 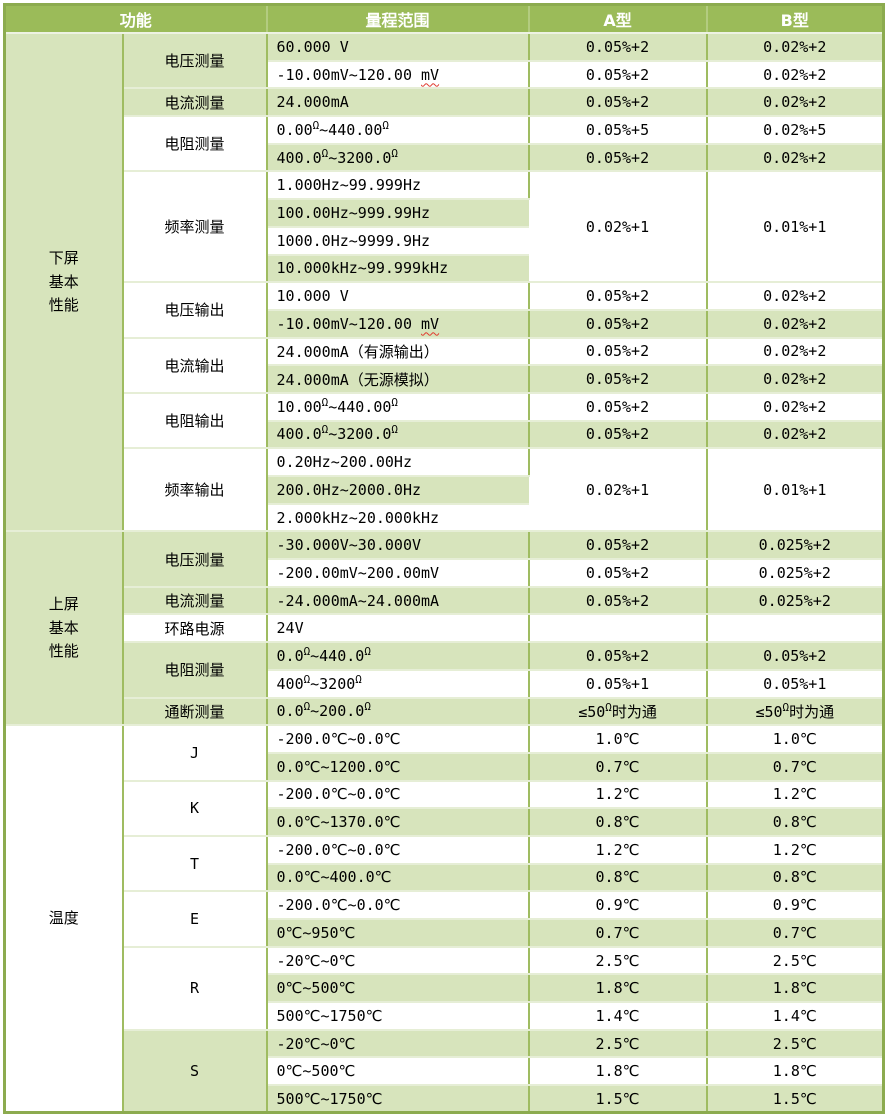 I want to click on function-cell: 电流输出, so click(x=195, y=365).